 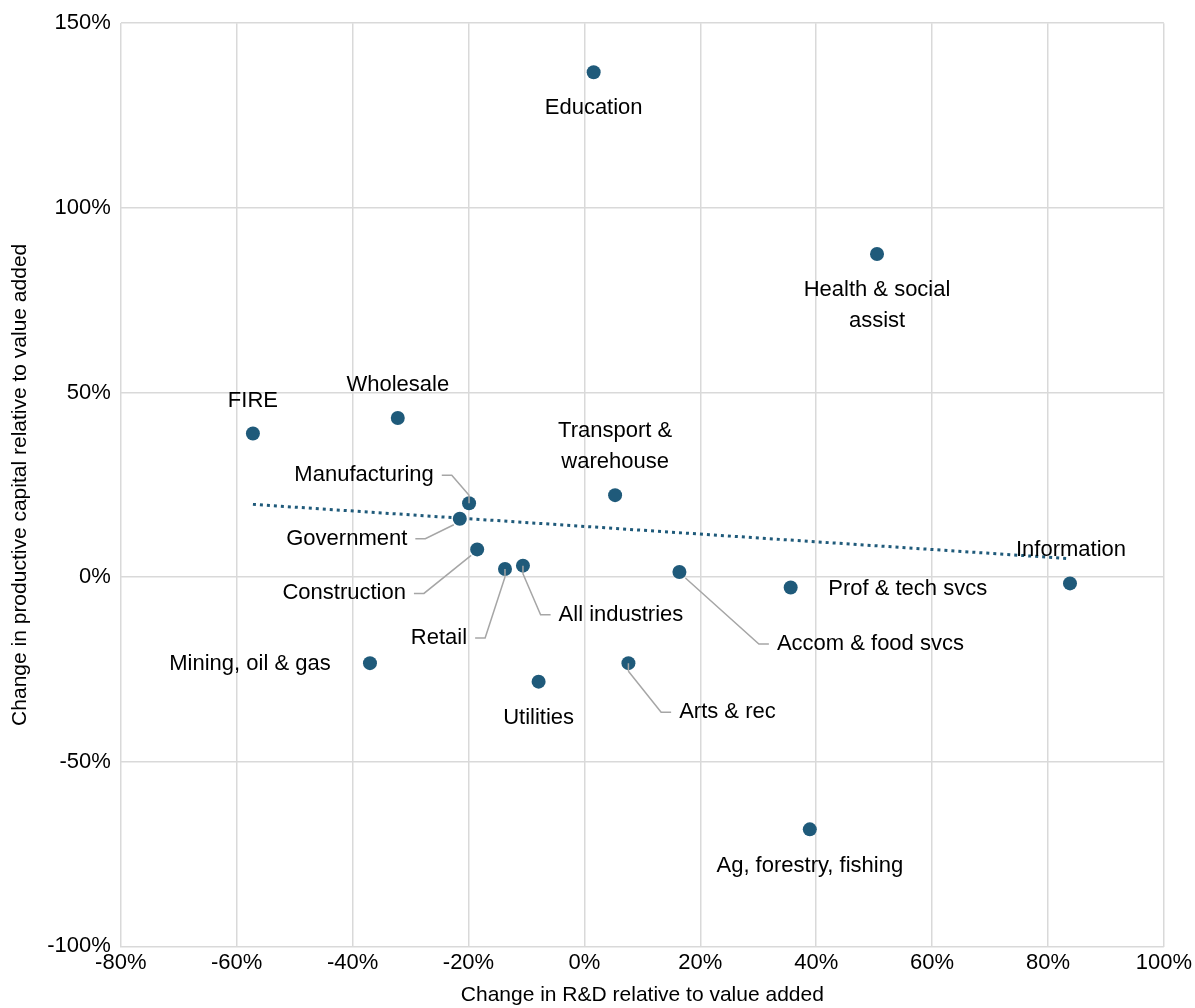 What do you see at coordinates (700, 961) in the screenshot?
I see `x-tick-label: 20%` at bounding box center [700, 961].